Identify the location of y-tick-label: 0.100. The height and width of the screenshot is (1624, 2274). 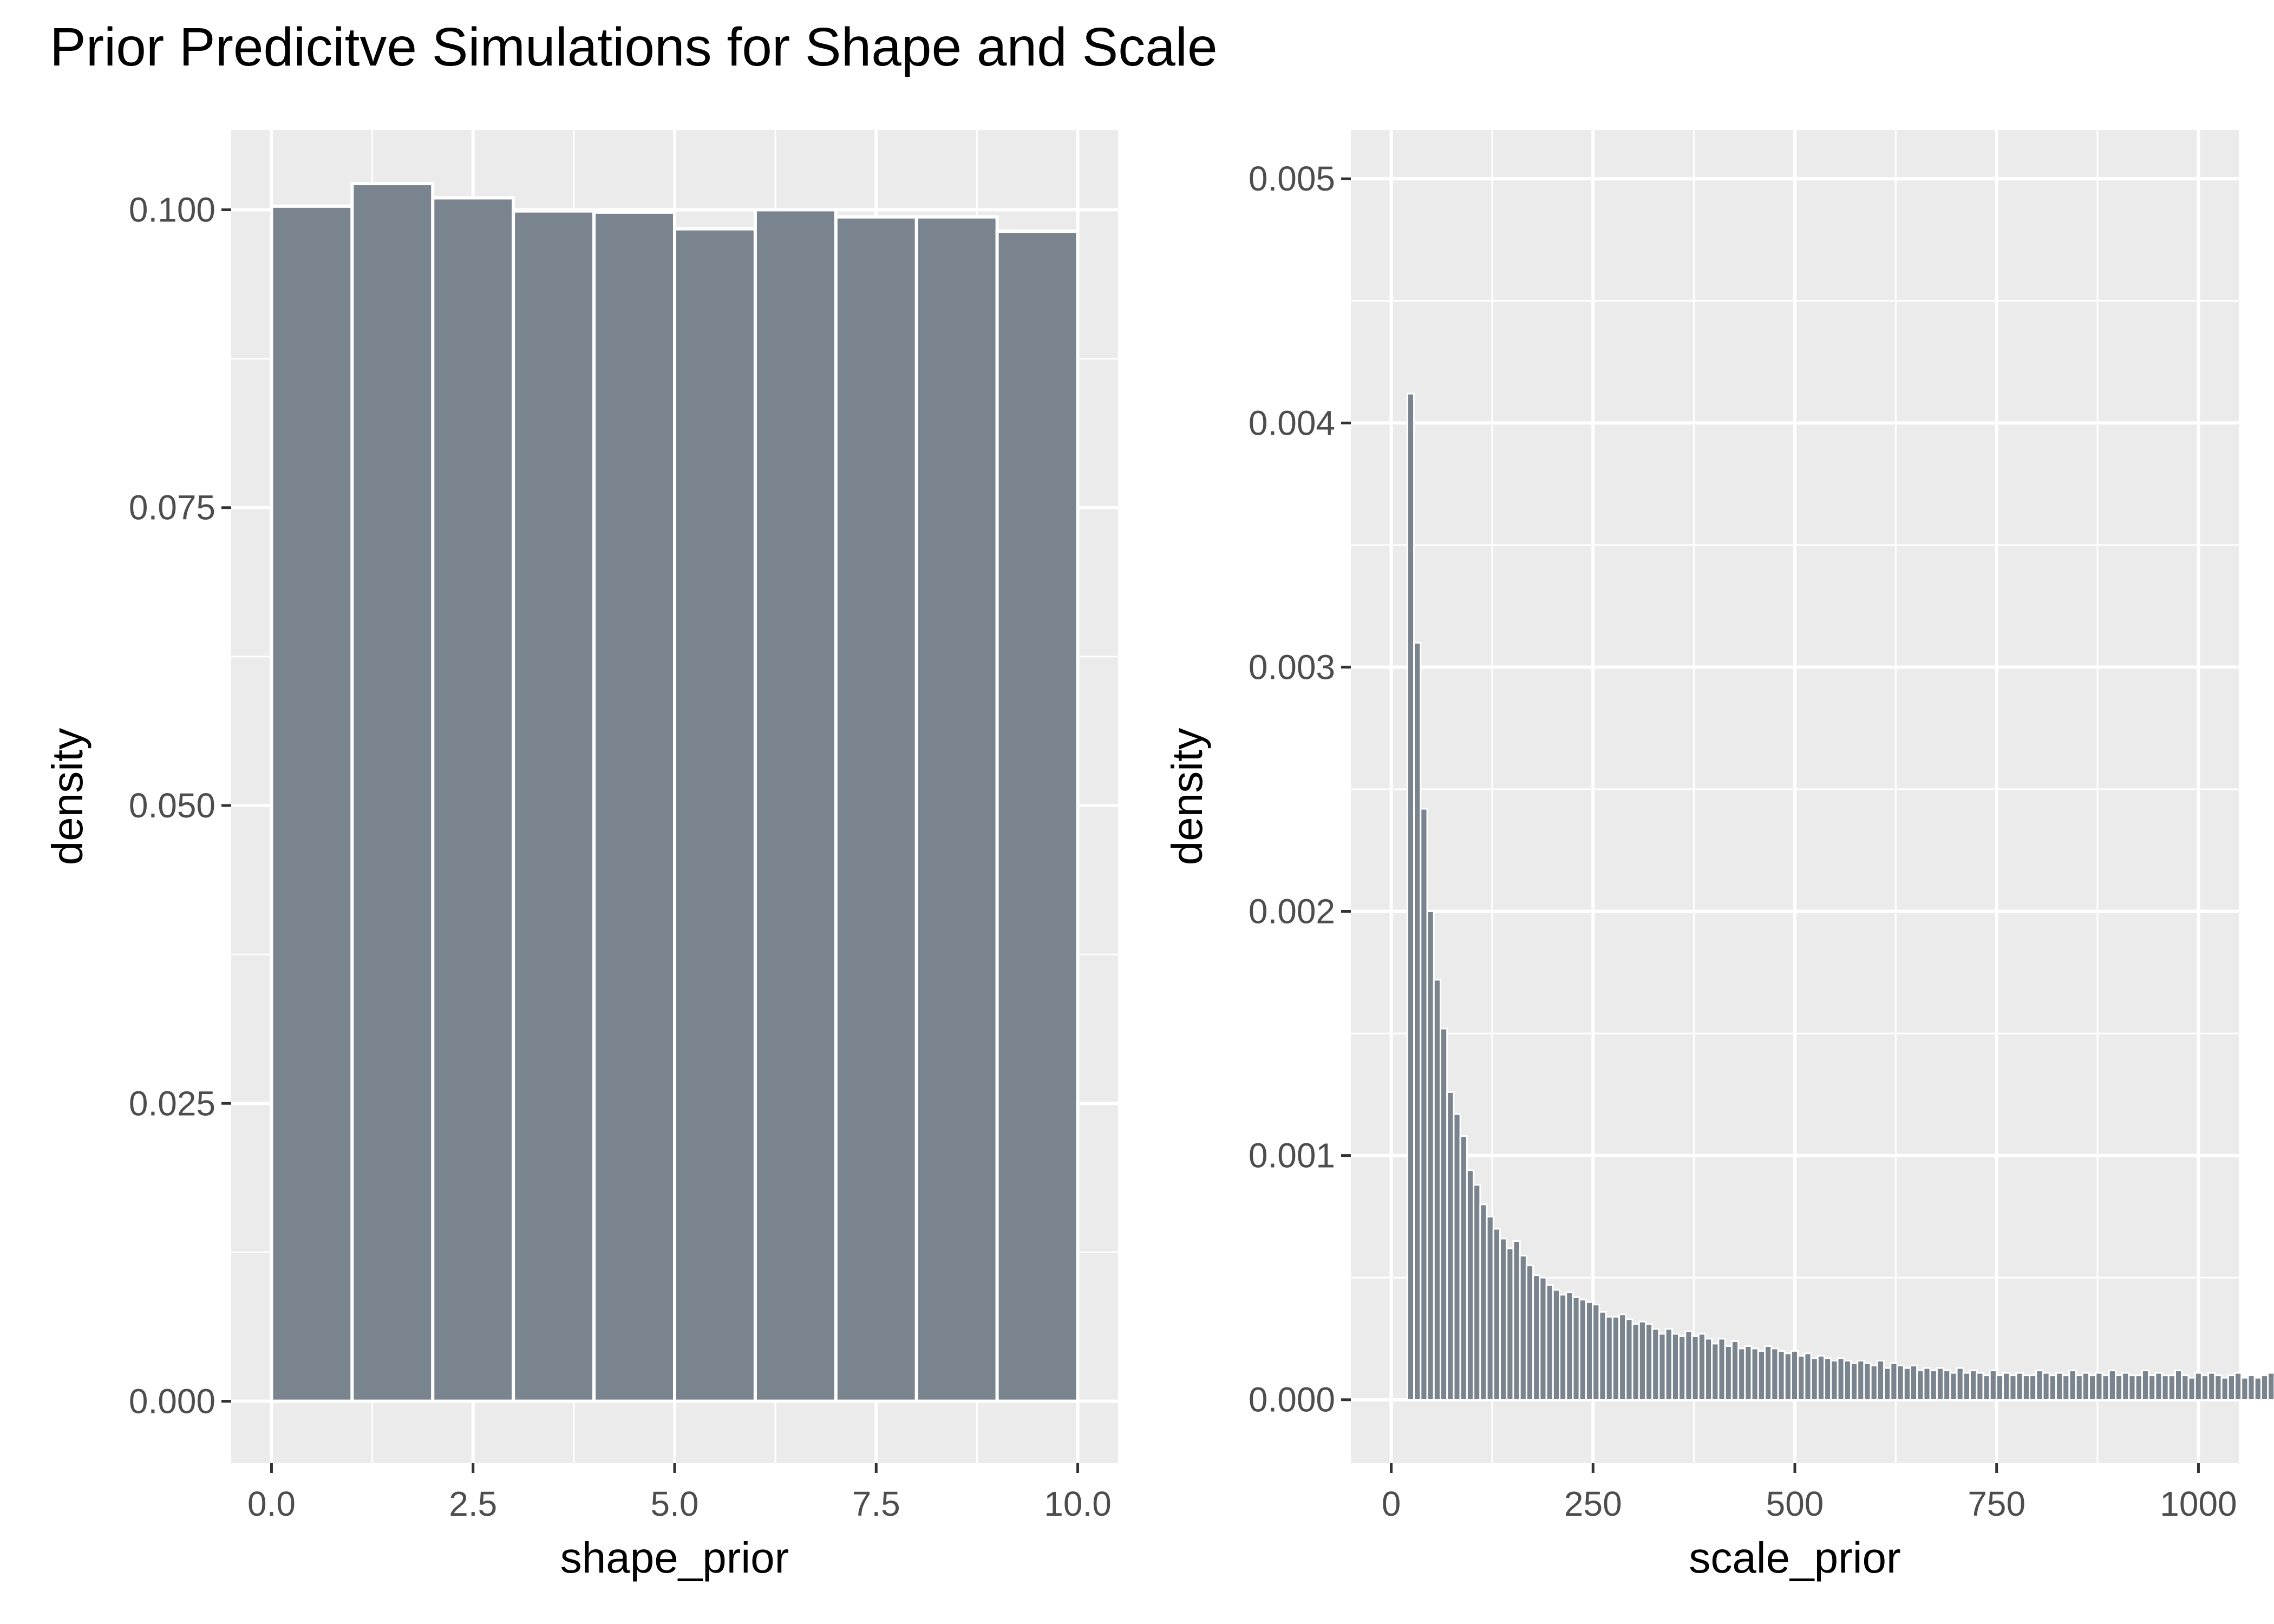
(172, 209).